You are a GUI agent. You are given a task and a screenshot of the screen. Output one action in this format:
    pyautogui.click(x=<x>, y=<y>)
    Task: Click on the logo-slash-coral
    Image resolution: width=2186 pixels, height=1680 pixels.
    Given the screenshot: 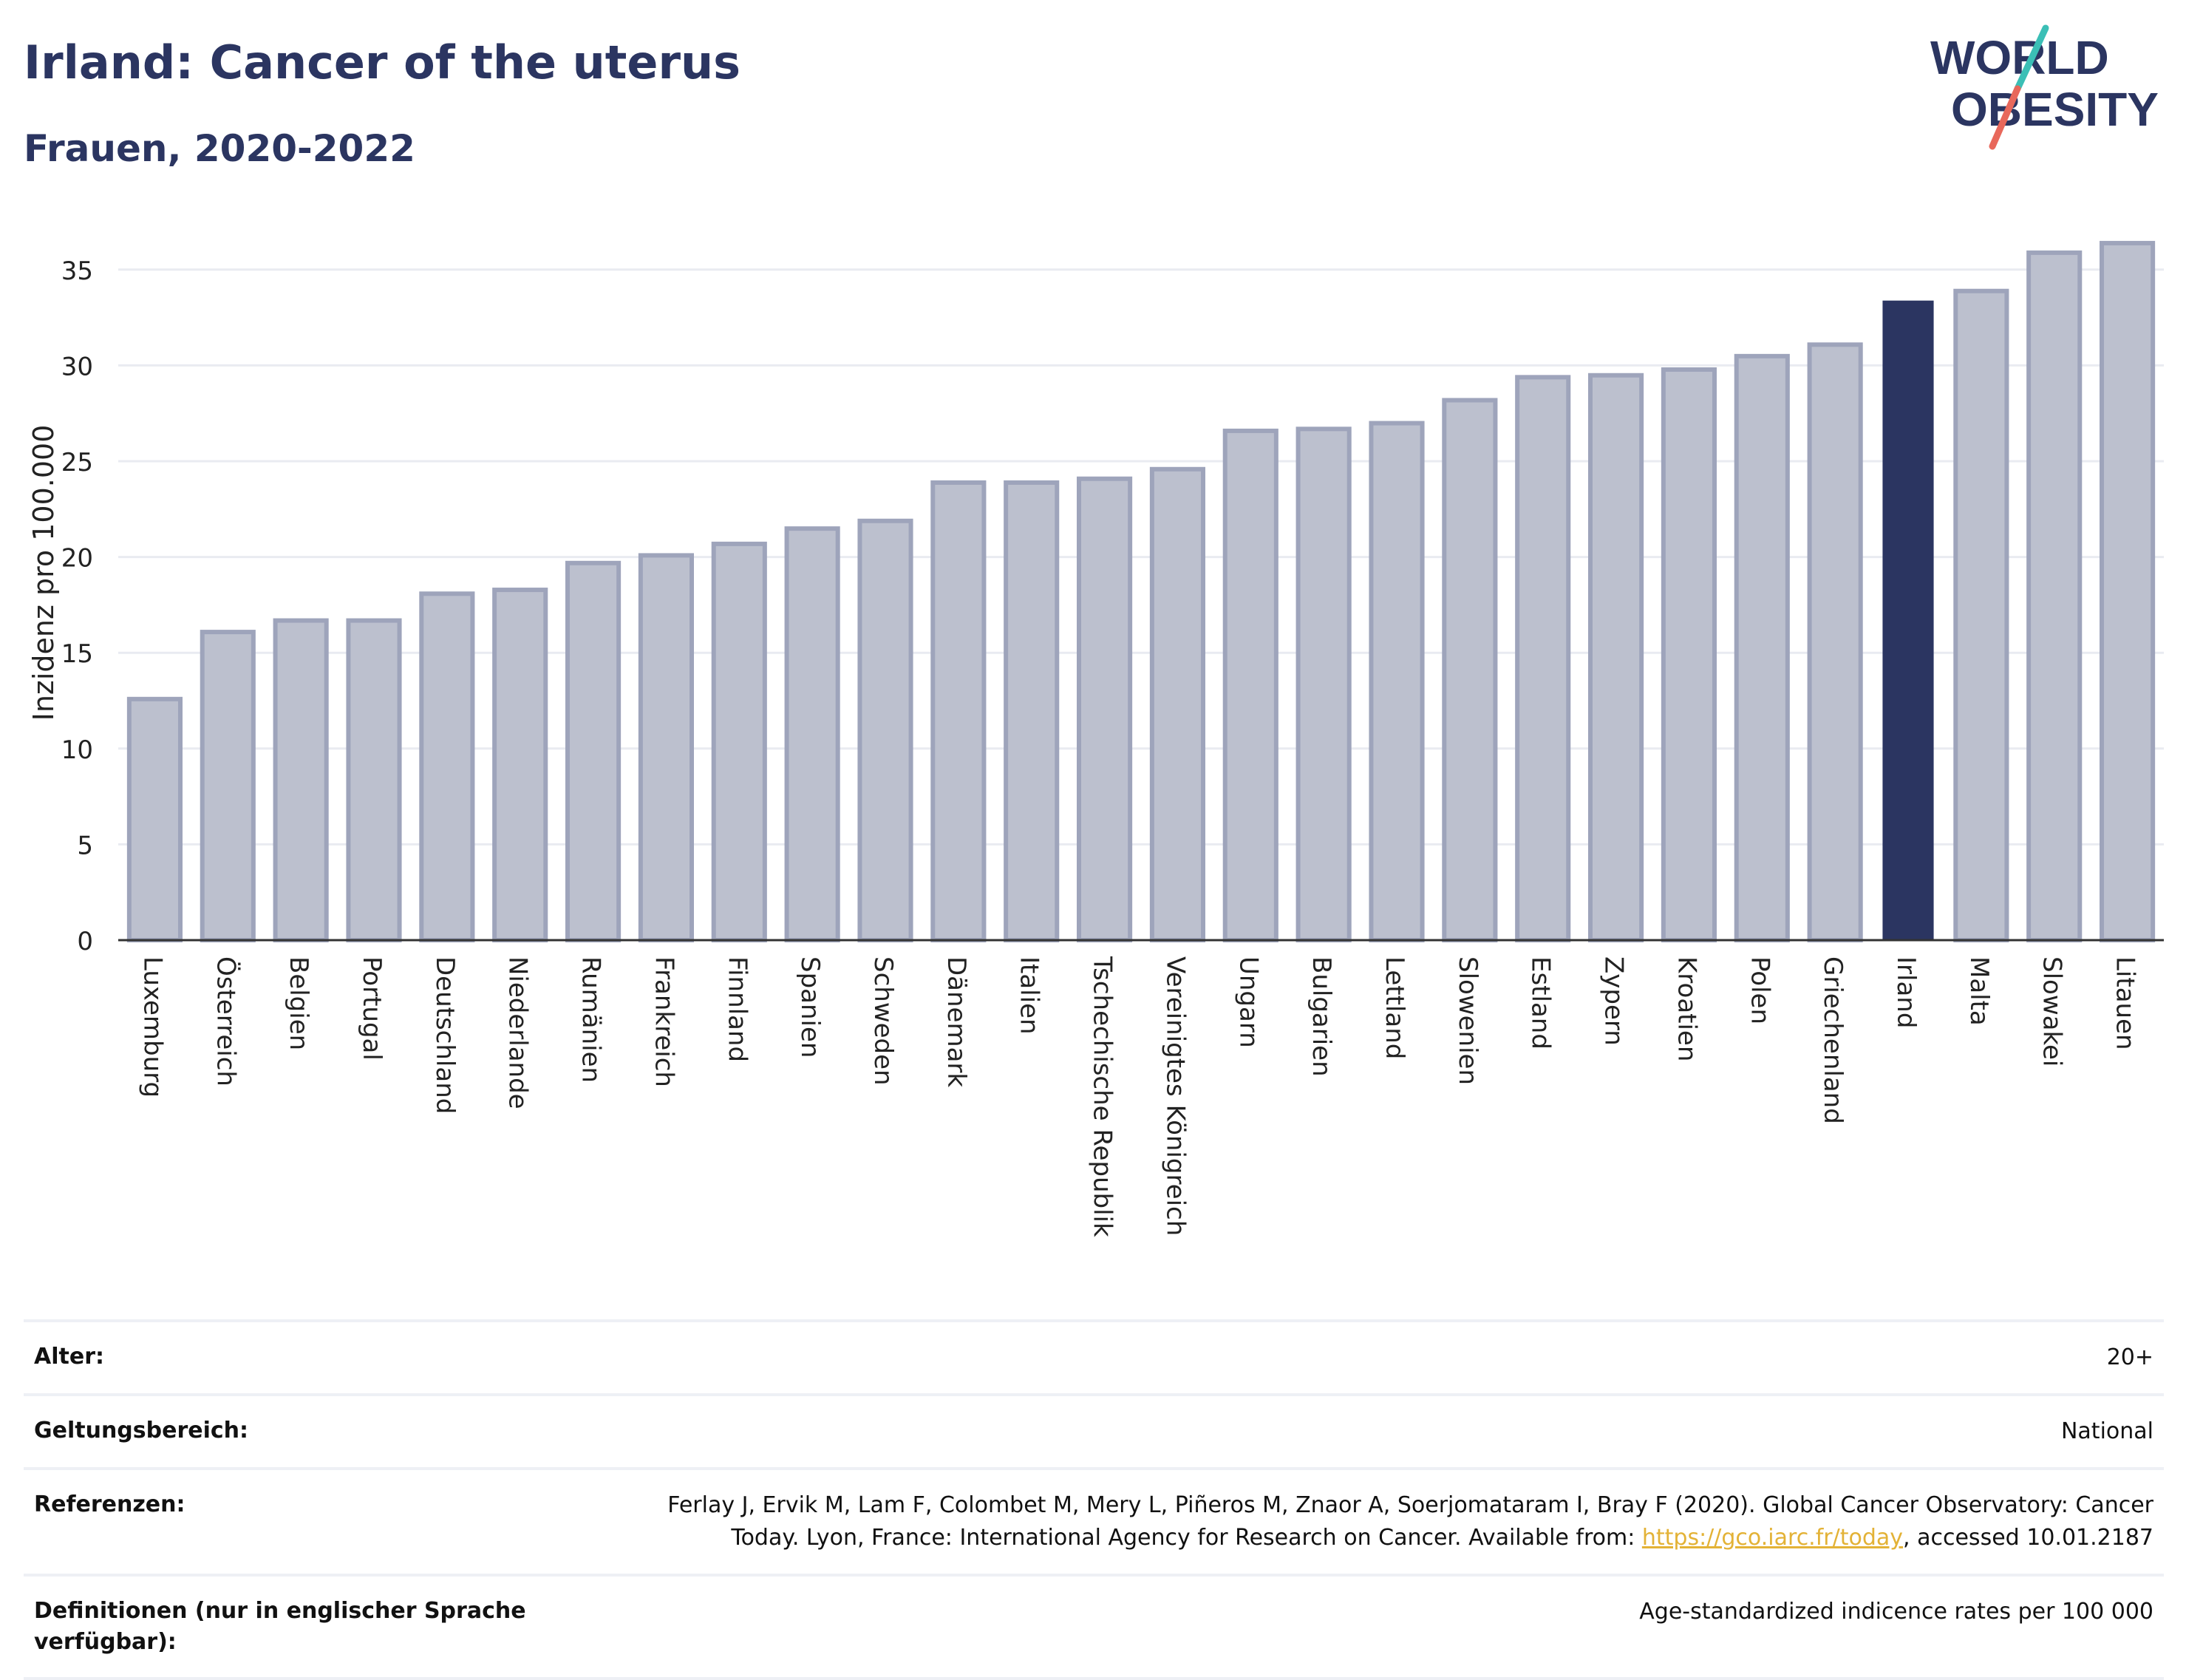 What is the action you would take?
    pyautogui.click(x=2005, y=117)
    